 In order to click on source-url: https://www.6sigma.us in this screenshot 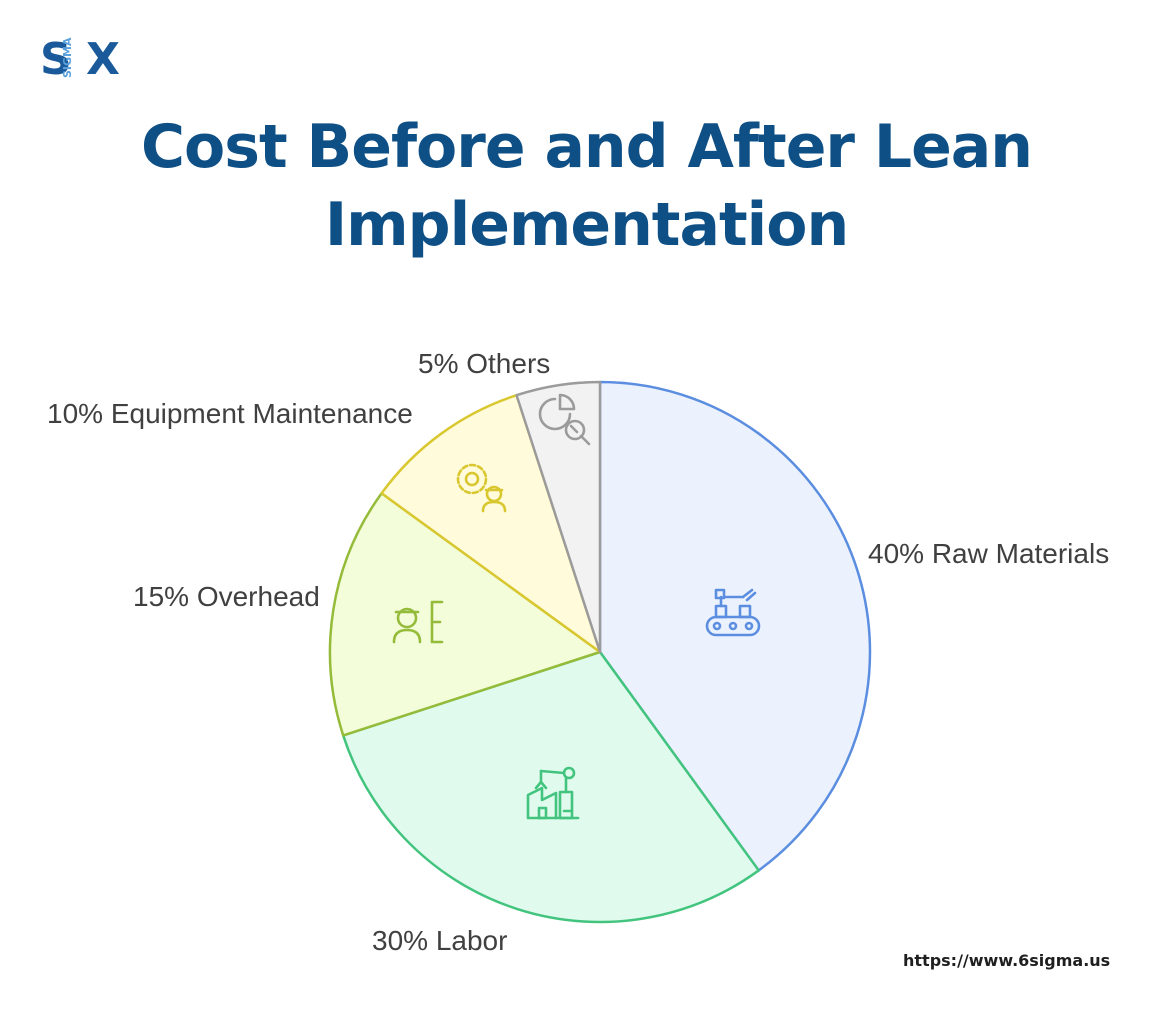, I will do `click(1007, 960)`.